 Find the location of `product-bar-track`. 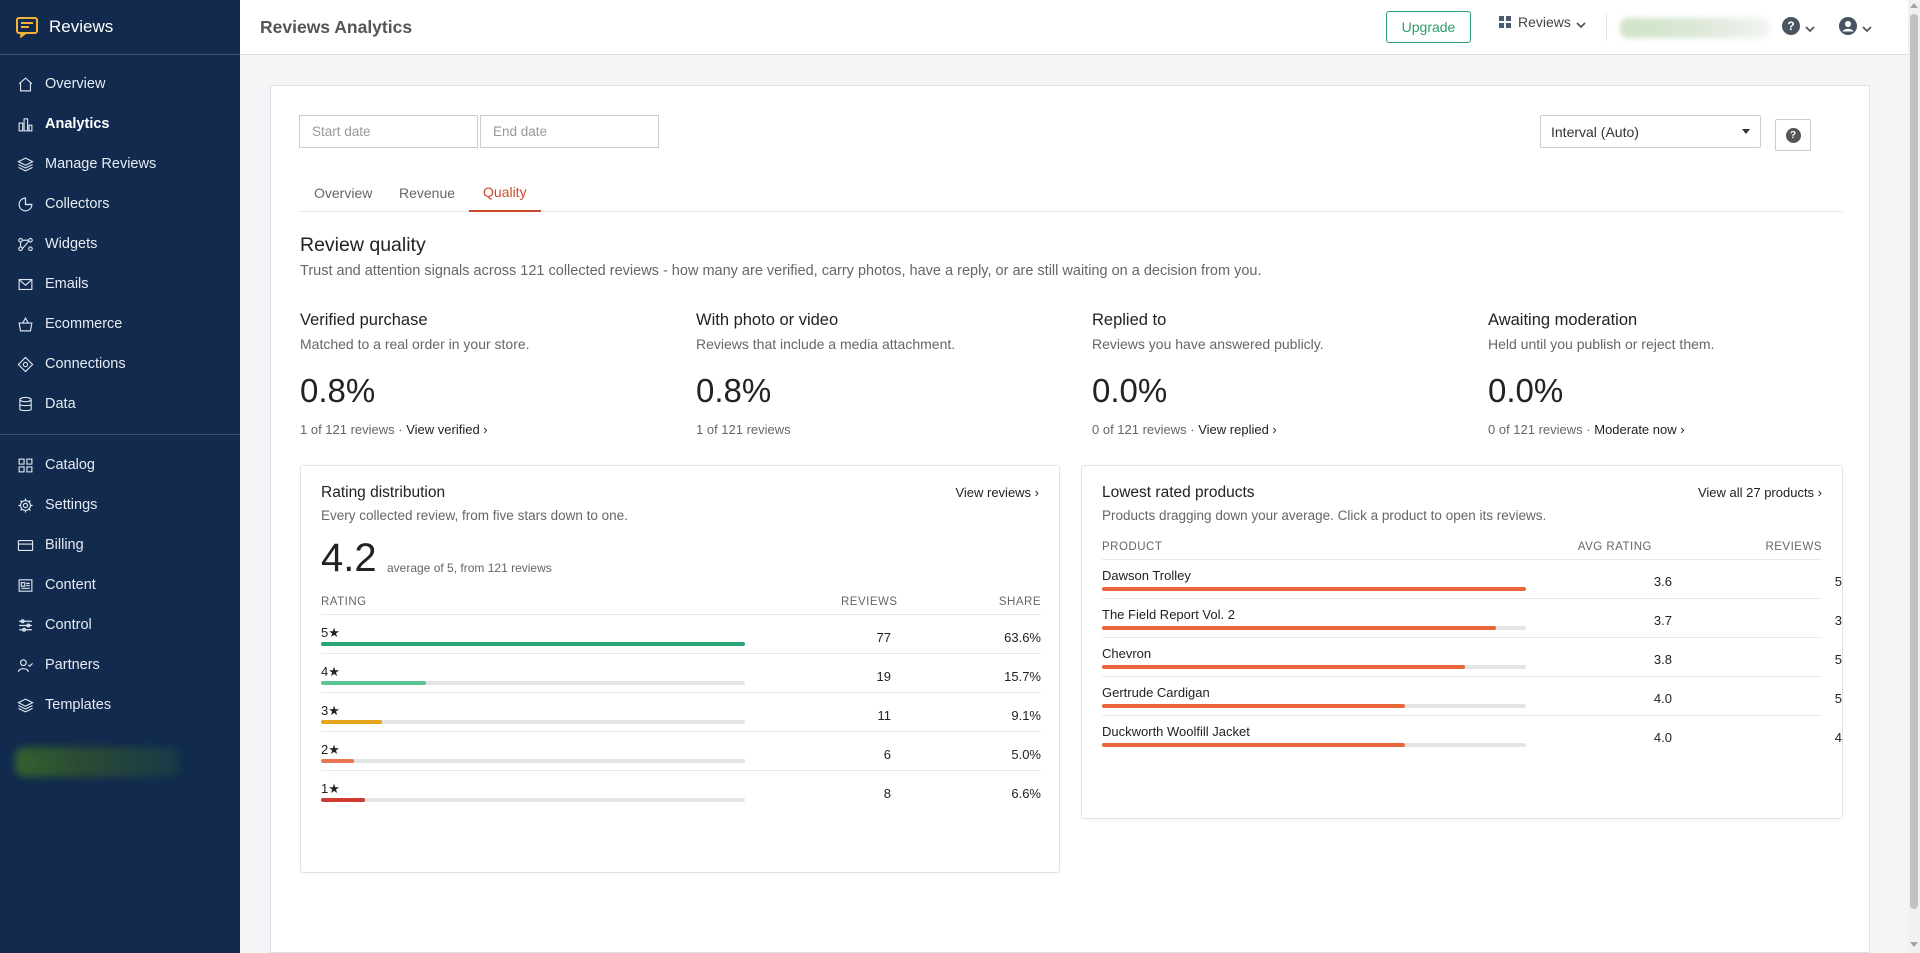

product-bar-track is located at coordinates (1314, 628).